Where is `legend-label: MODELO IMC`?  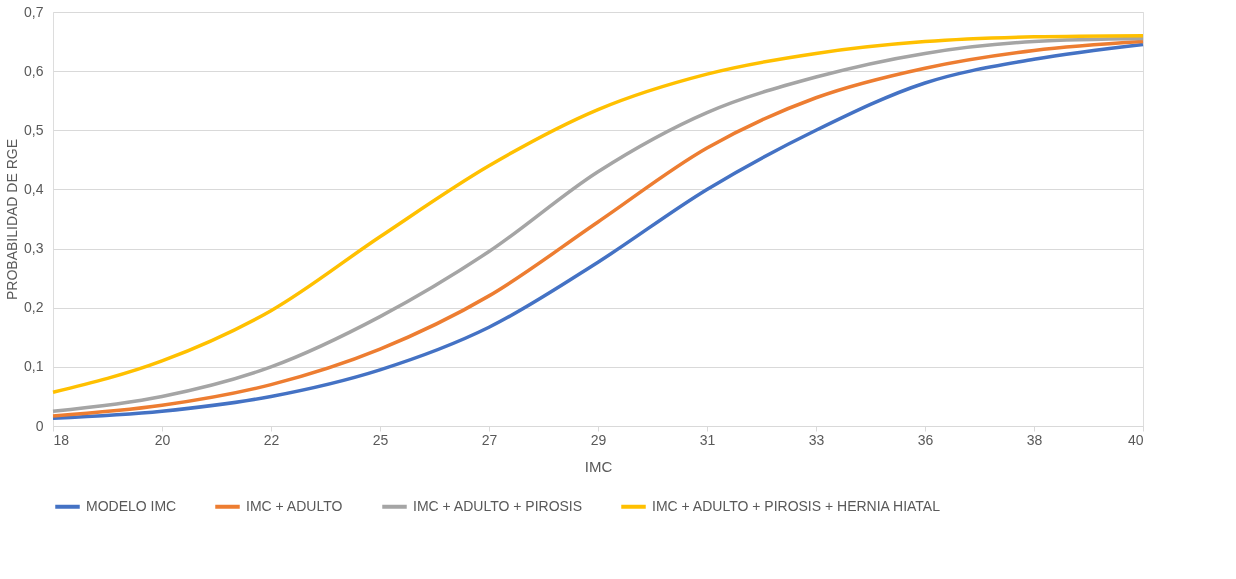 legend-label: MODELO IMC is located at coordinates (131, 505).